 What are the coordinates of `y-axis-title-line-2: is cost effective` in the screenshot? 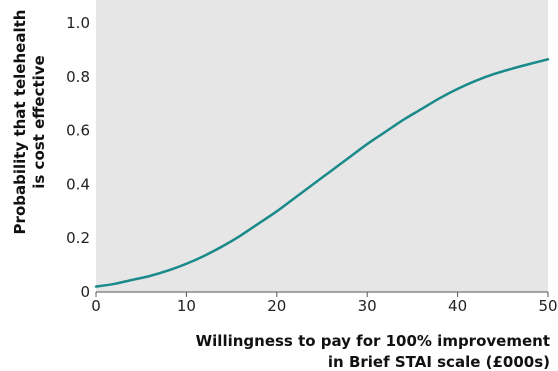 It's located at (39, 121).